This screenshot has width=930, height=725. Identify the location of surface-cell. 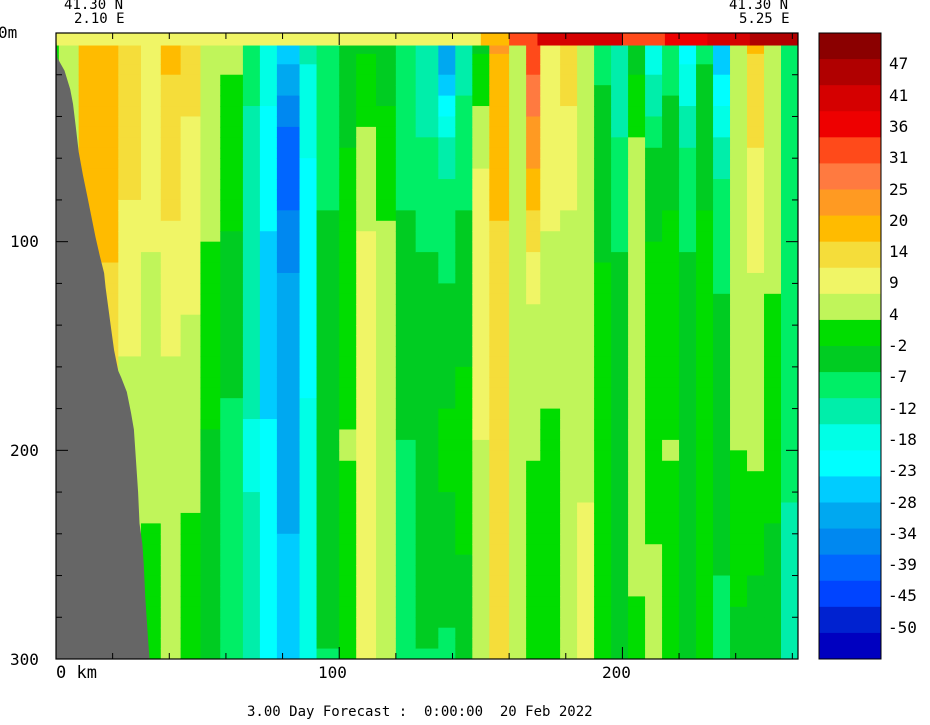
(729, 39).